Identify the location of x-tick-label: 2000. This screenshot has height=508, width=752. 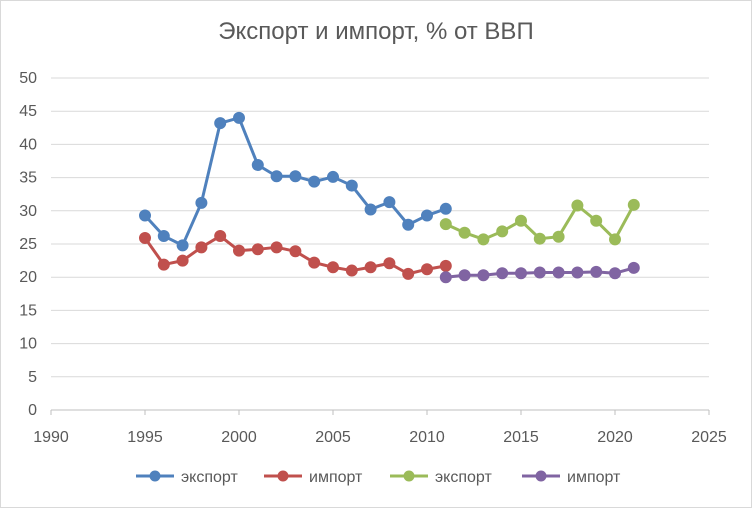
(239, 437).